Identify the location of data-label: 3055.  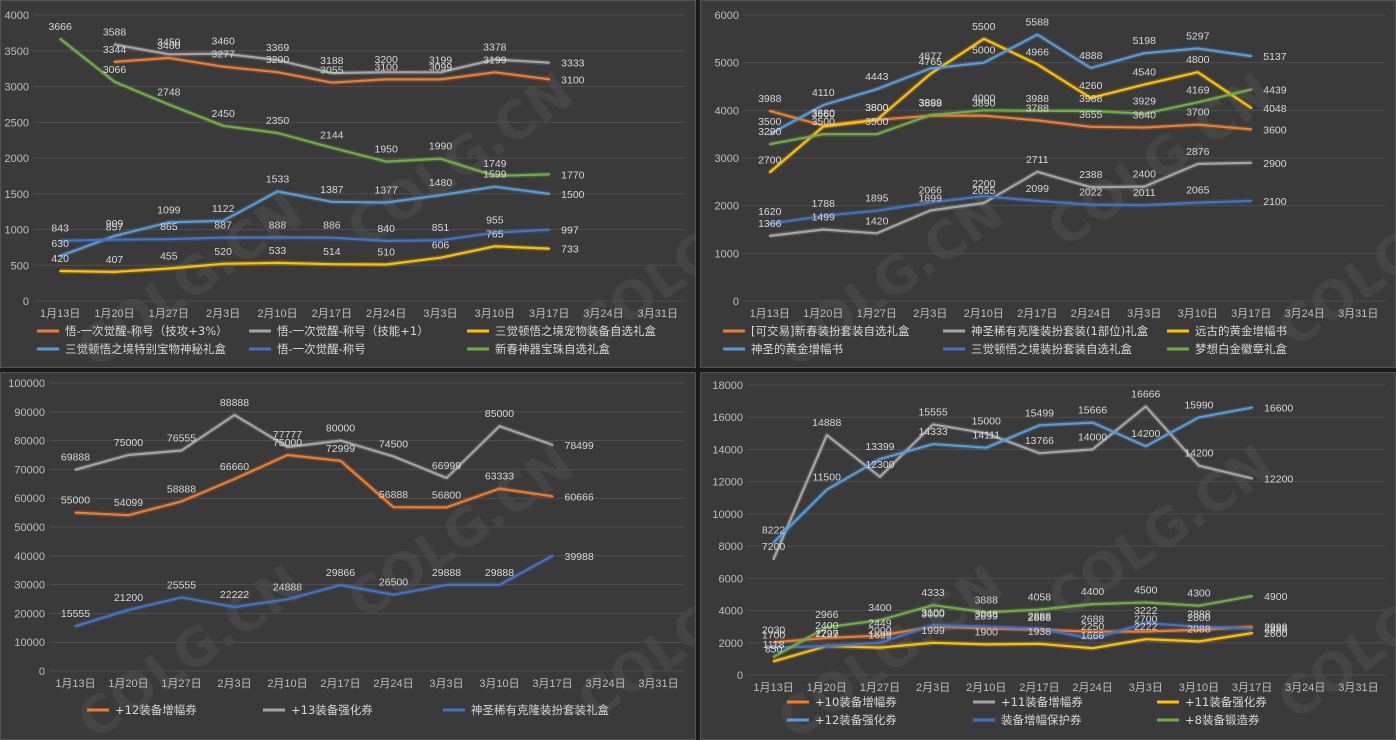
(332, 71).